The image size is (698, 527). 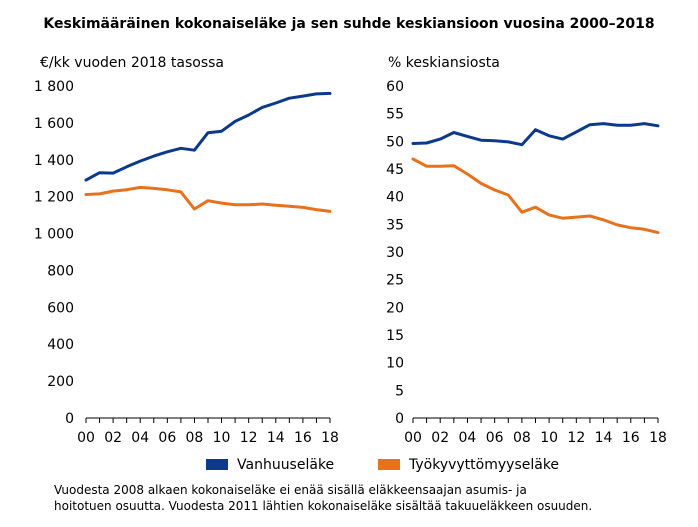 I want to click on right-y-tick-label: 35, so click(x=395, y=225).